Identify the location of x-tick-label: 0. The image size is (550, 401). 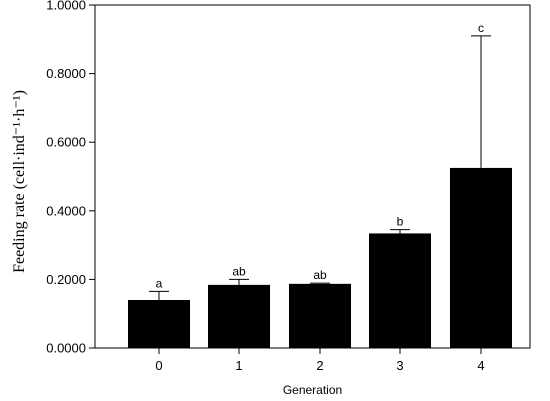
(158, 365).